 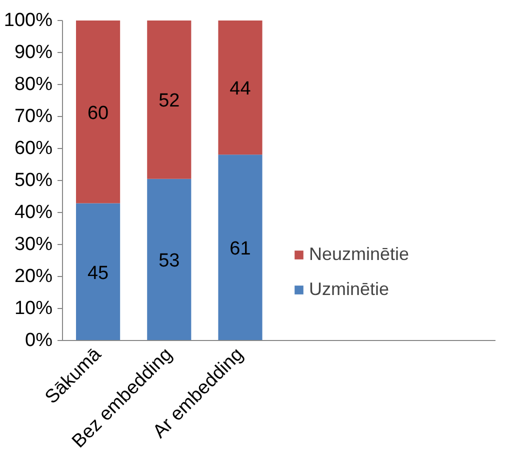 I want to click on annotation: 53, so click(x=169, y=261).